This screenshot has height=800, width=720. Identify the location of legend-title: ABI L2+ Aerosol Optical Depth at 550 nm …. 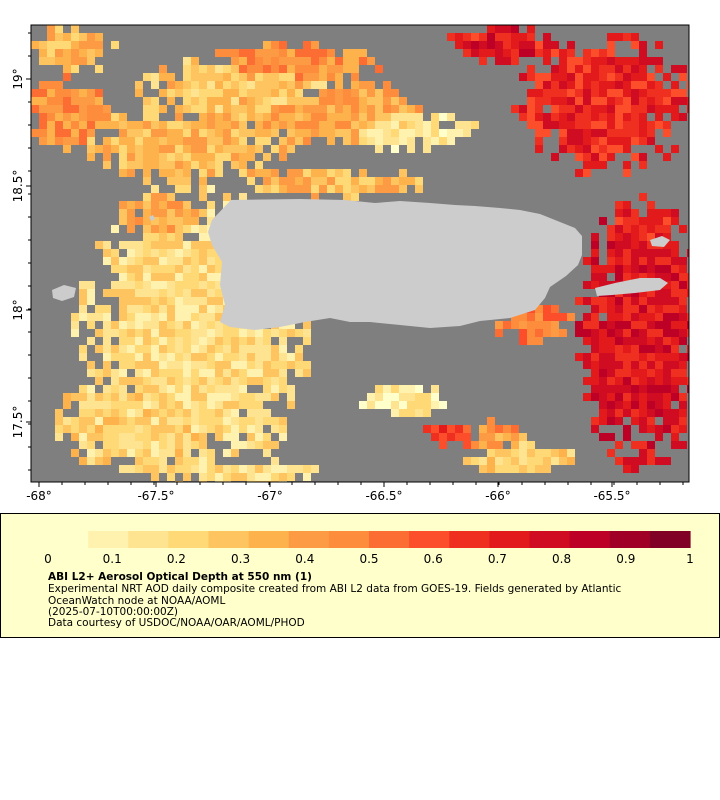
(180, 577).